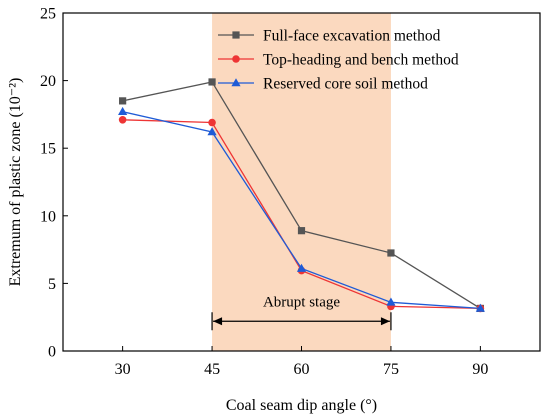 The height and width of the screenshot is (420, 550). Describe the element at coordinates (48, 14) in the screenshot. I see `y-tick-label: 25` at that location.